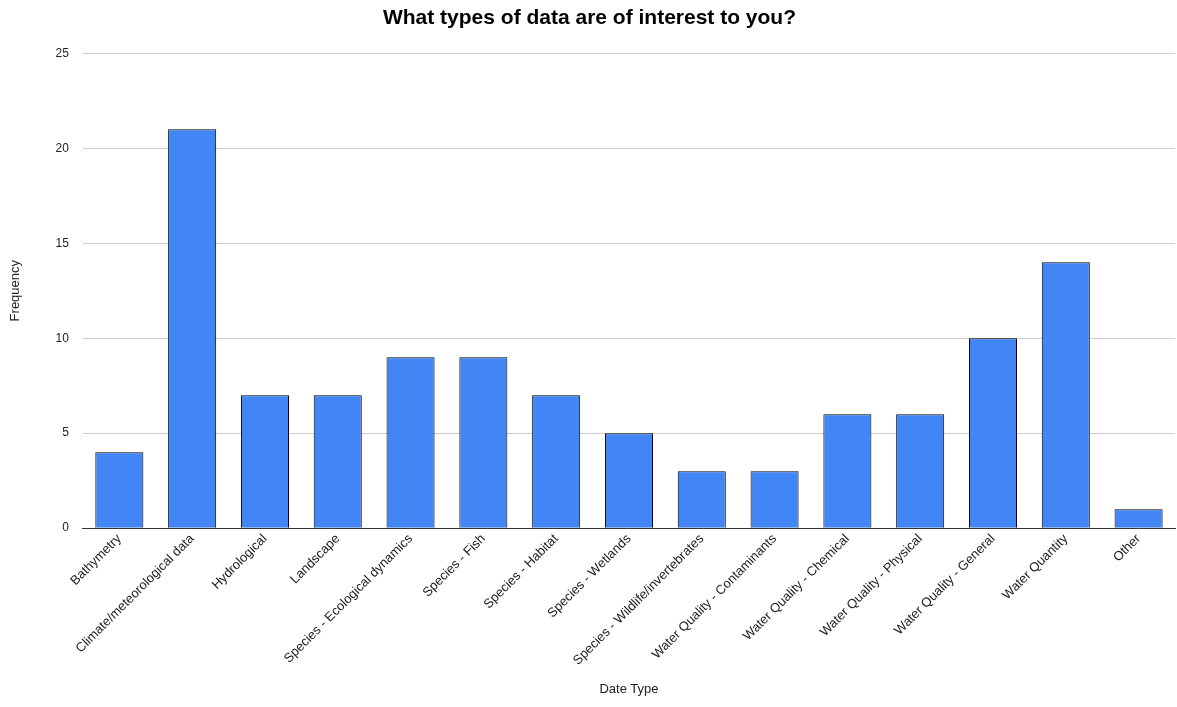 The height and width of the screenshot is (707, 1177). What do you see at coordinates (15, 290) in the screenshot?
I see `y-axis-title: Frequency` at bounding box center [15, 290].